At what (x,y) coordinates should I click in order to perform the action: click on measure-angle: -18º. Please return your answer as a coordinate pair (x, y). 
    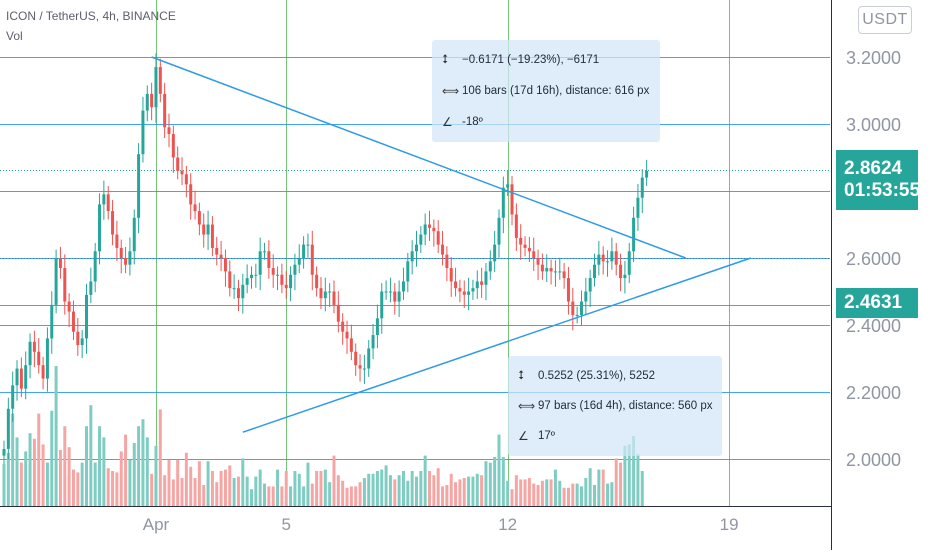
    Looking at the image, I should click on (472, 122).